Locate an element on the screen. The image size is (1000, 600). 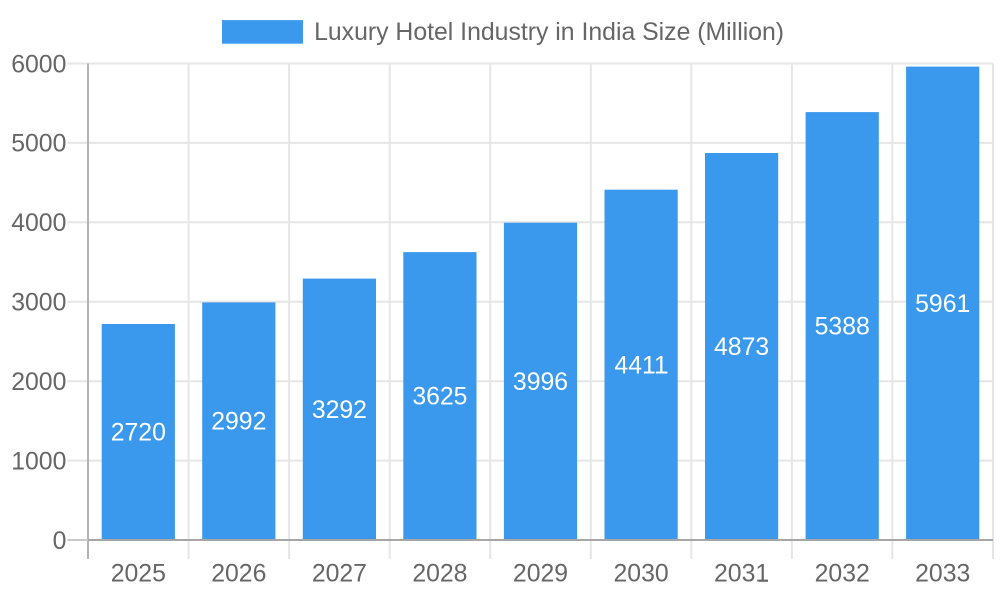
svg-text: 0 is located at coordinates (60, 541).